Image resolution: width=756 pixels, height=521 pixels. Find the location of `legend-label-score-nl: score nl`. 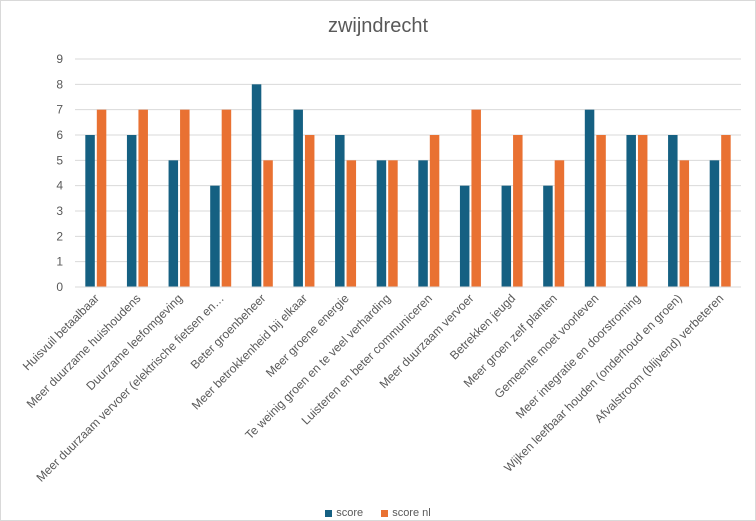

legend-label-score-nl: score nl is located at coordinates (411, 513).